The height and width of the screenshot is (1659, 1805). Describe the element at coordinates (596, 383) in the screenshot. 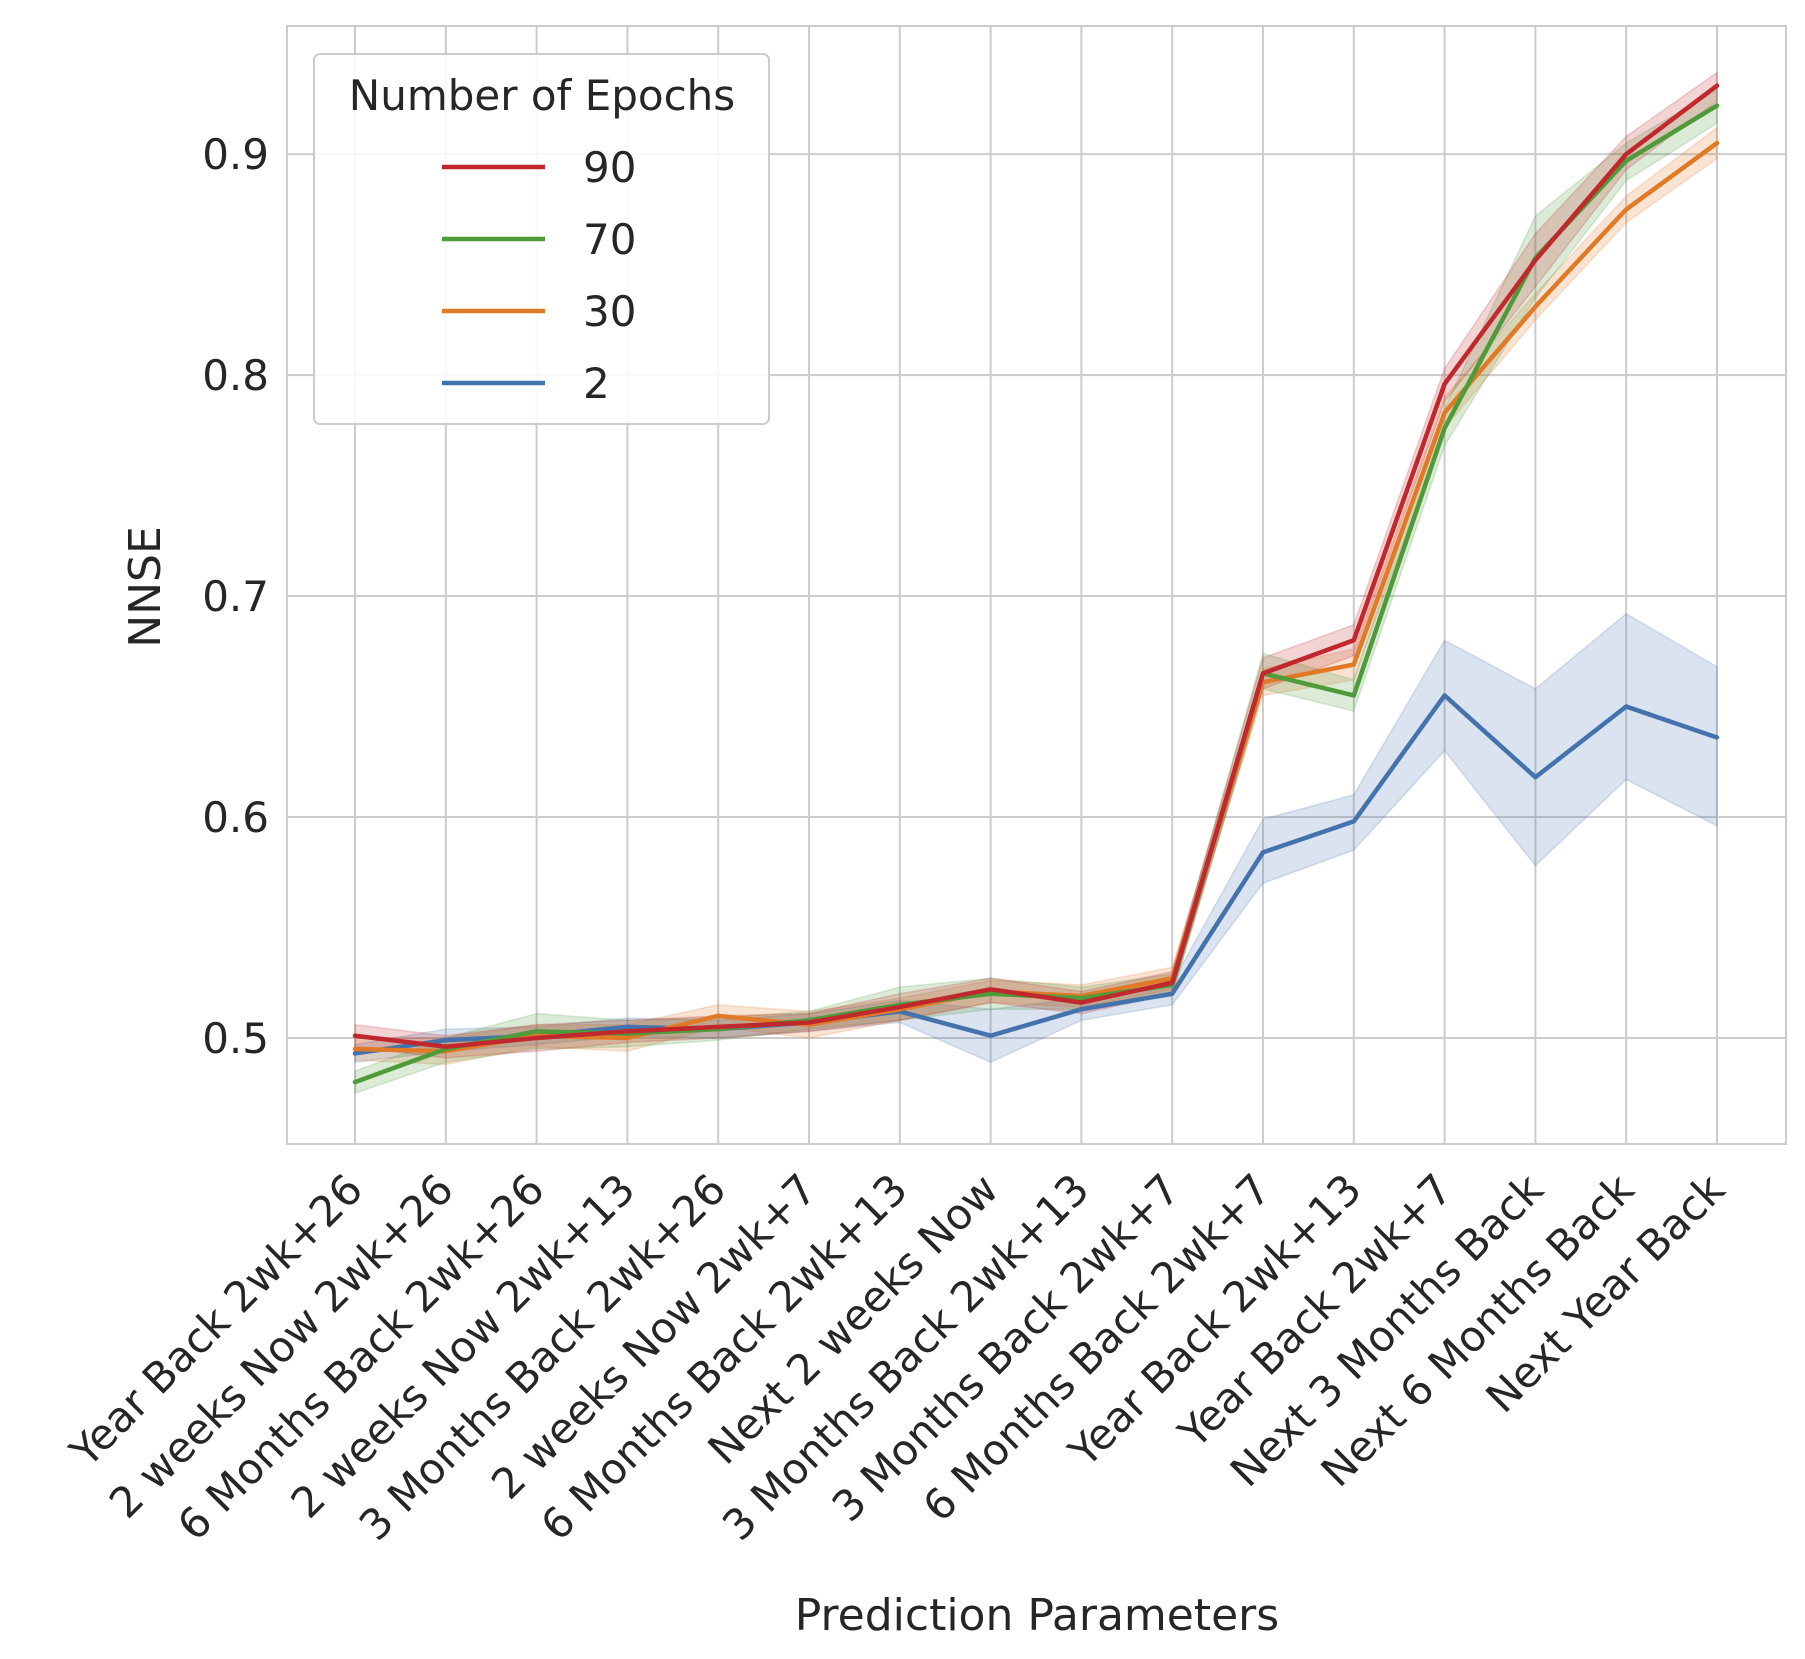

I see `legend-label-2: 2` at that location.